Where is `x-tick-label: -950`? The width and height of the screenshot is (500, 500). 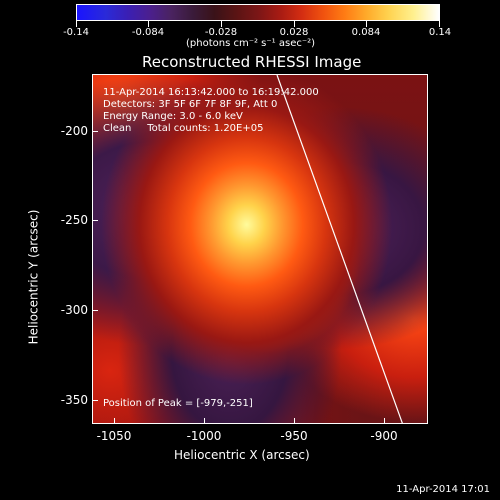
x-tick-label: -950 is located at coordinates (294, 436).